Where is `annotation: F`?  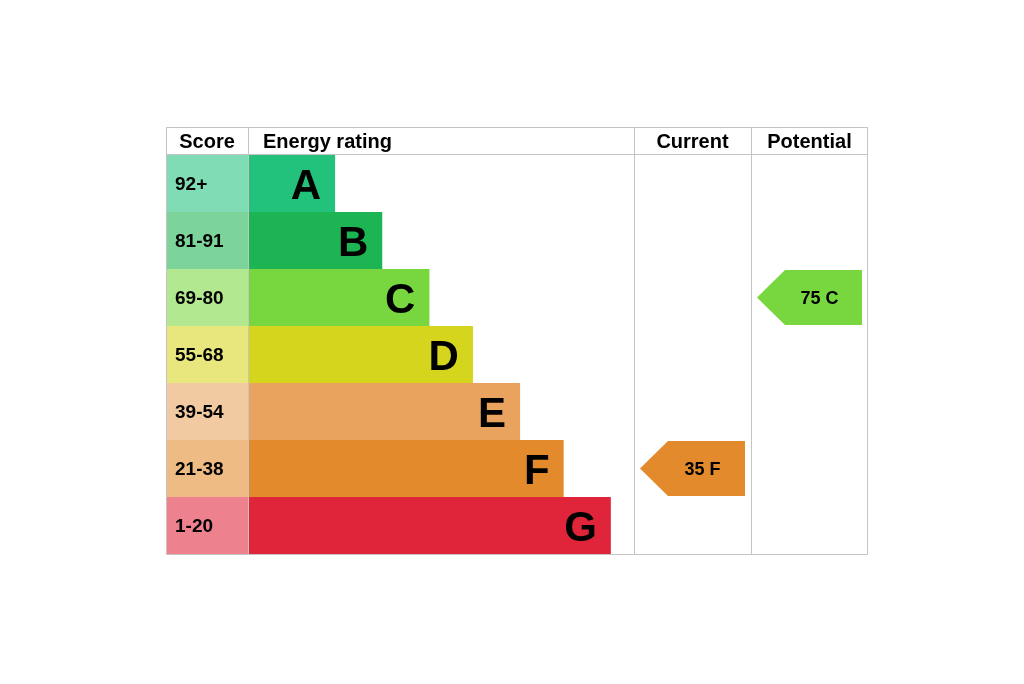 annotation: F is located at coordinates (537, 469).